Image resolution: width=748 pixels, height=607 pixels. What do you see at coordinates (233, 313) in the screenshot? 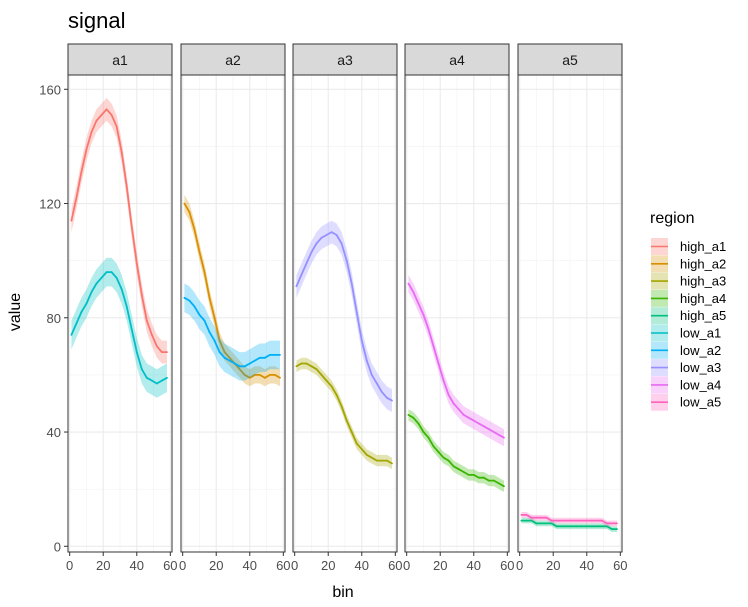
I see `panel-border-a2` at bounding box center [233, 313].